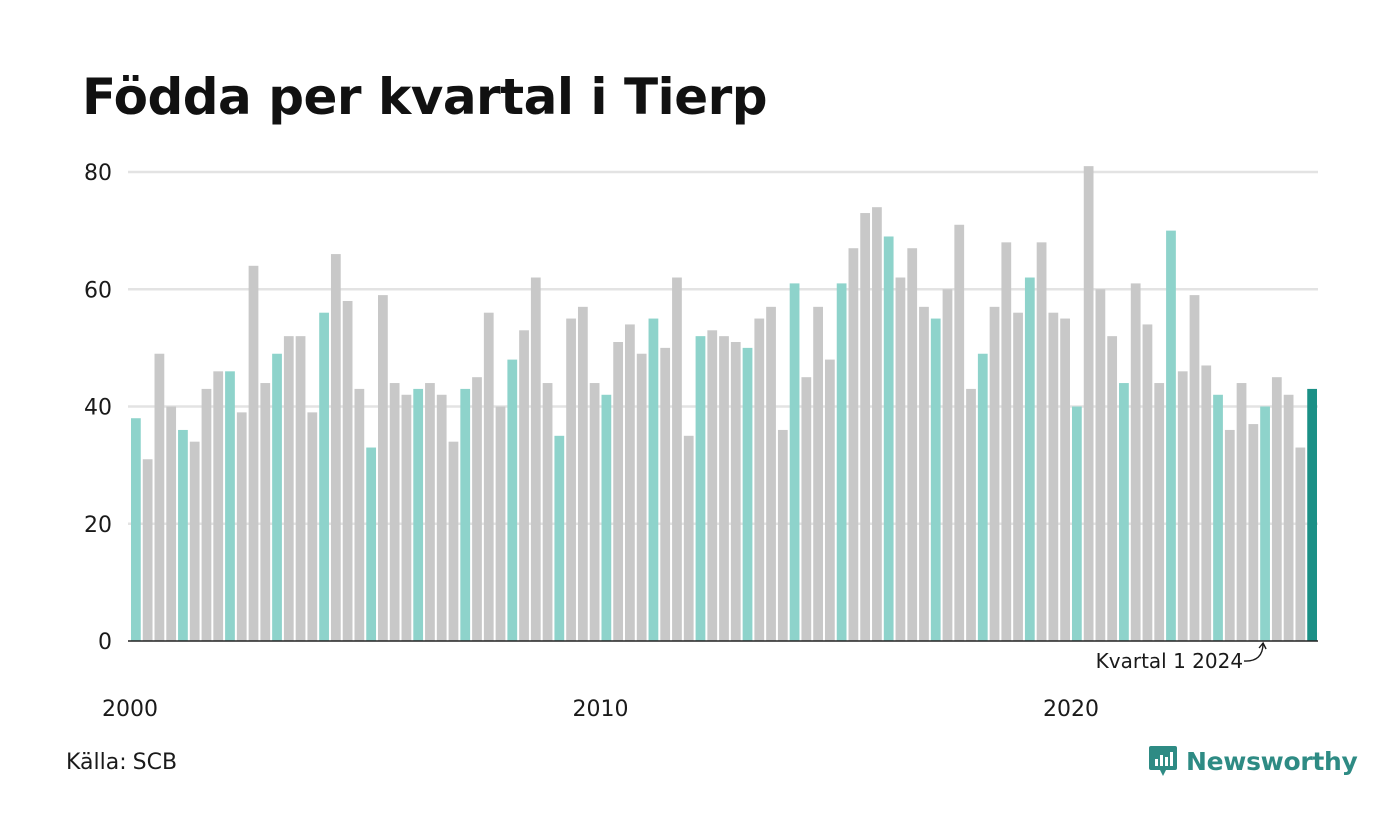  Describe the element at coordinates (1163, 761) in the screenshot. I see `newsworthy-logo-icon` at that location.